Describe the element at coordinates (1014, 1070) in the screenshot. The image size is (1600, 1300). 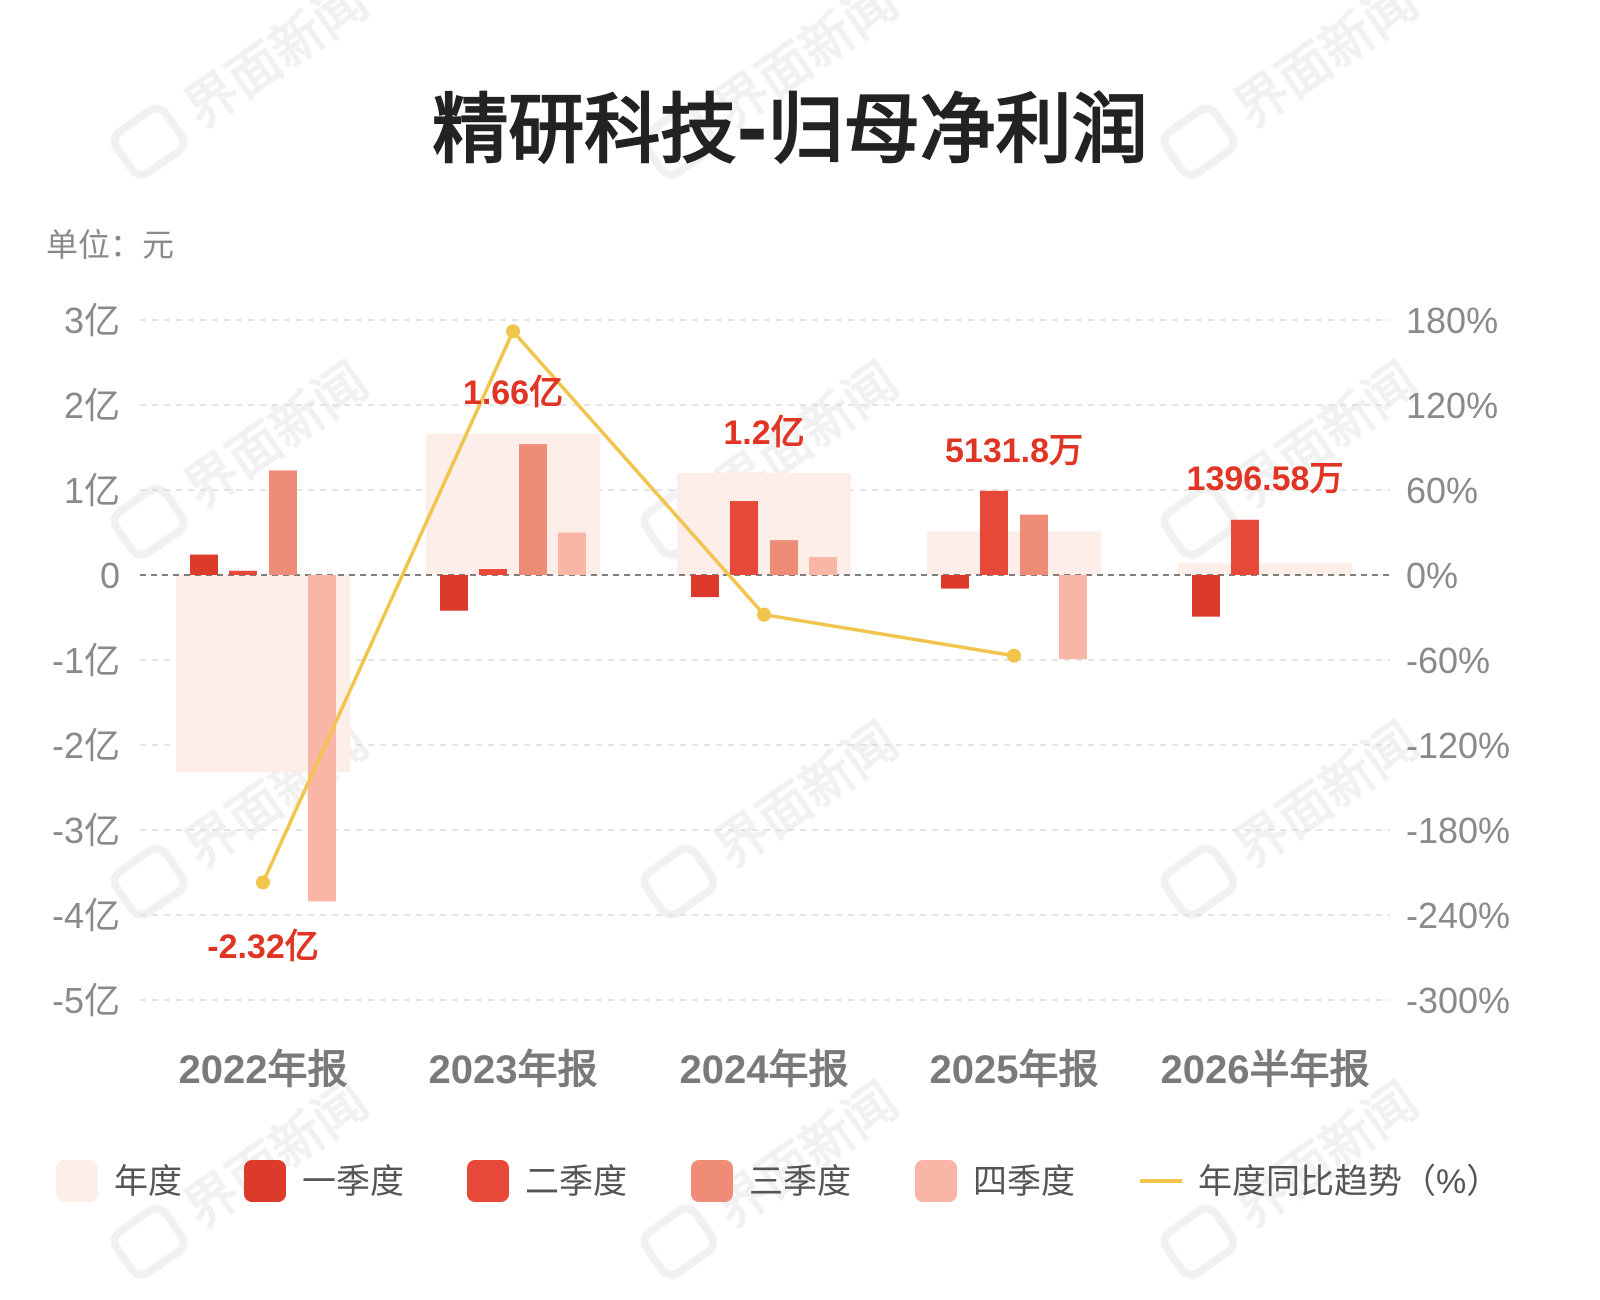
I see `x-tick-label: 2025年报` at that location.